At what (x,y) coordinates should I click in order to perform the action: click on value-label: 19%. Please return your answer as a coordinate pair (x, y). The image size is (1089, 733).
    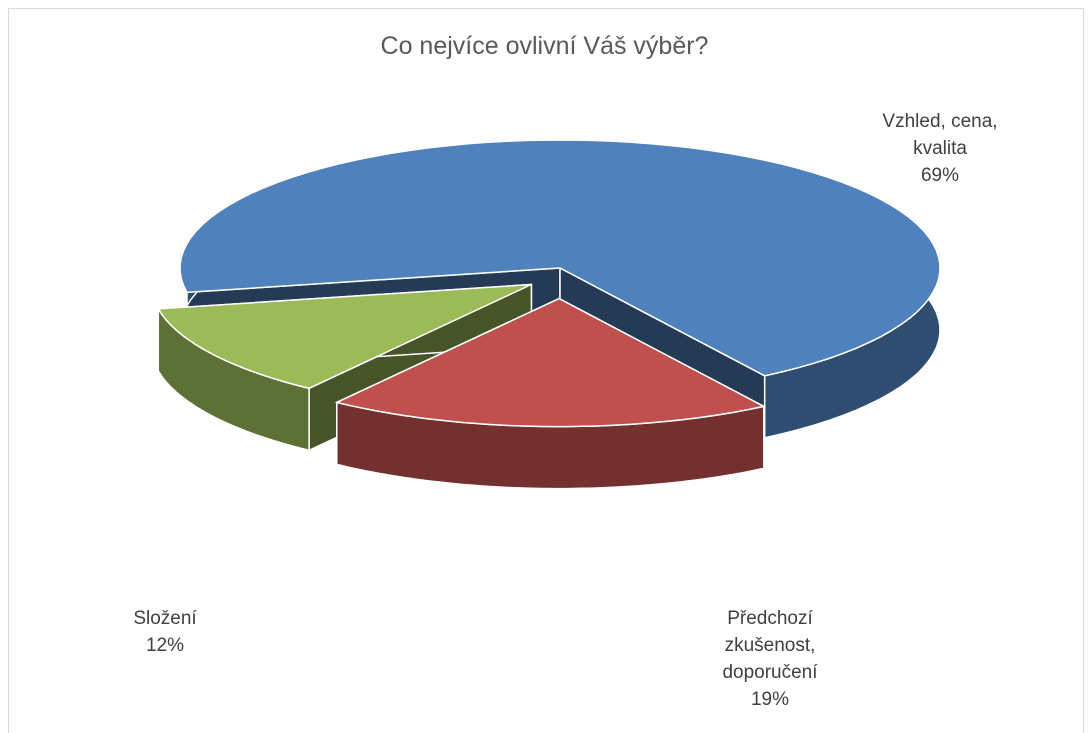
    Looking at the image, I should click on (770, 699).